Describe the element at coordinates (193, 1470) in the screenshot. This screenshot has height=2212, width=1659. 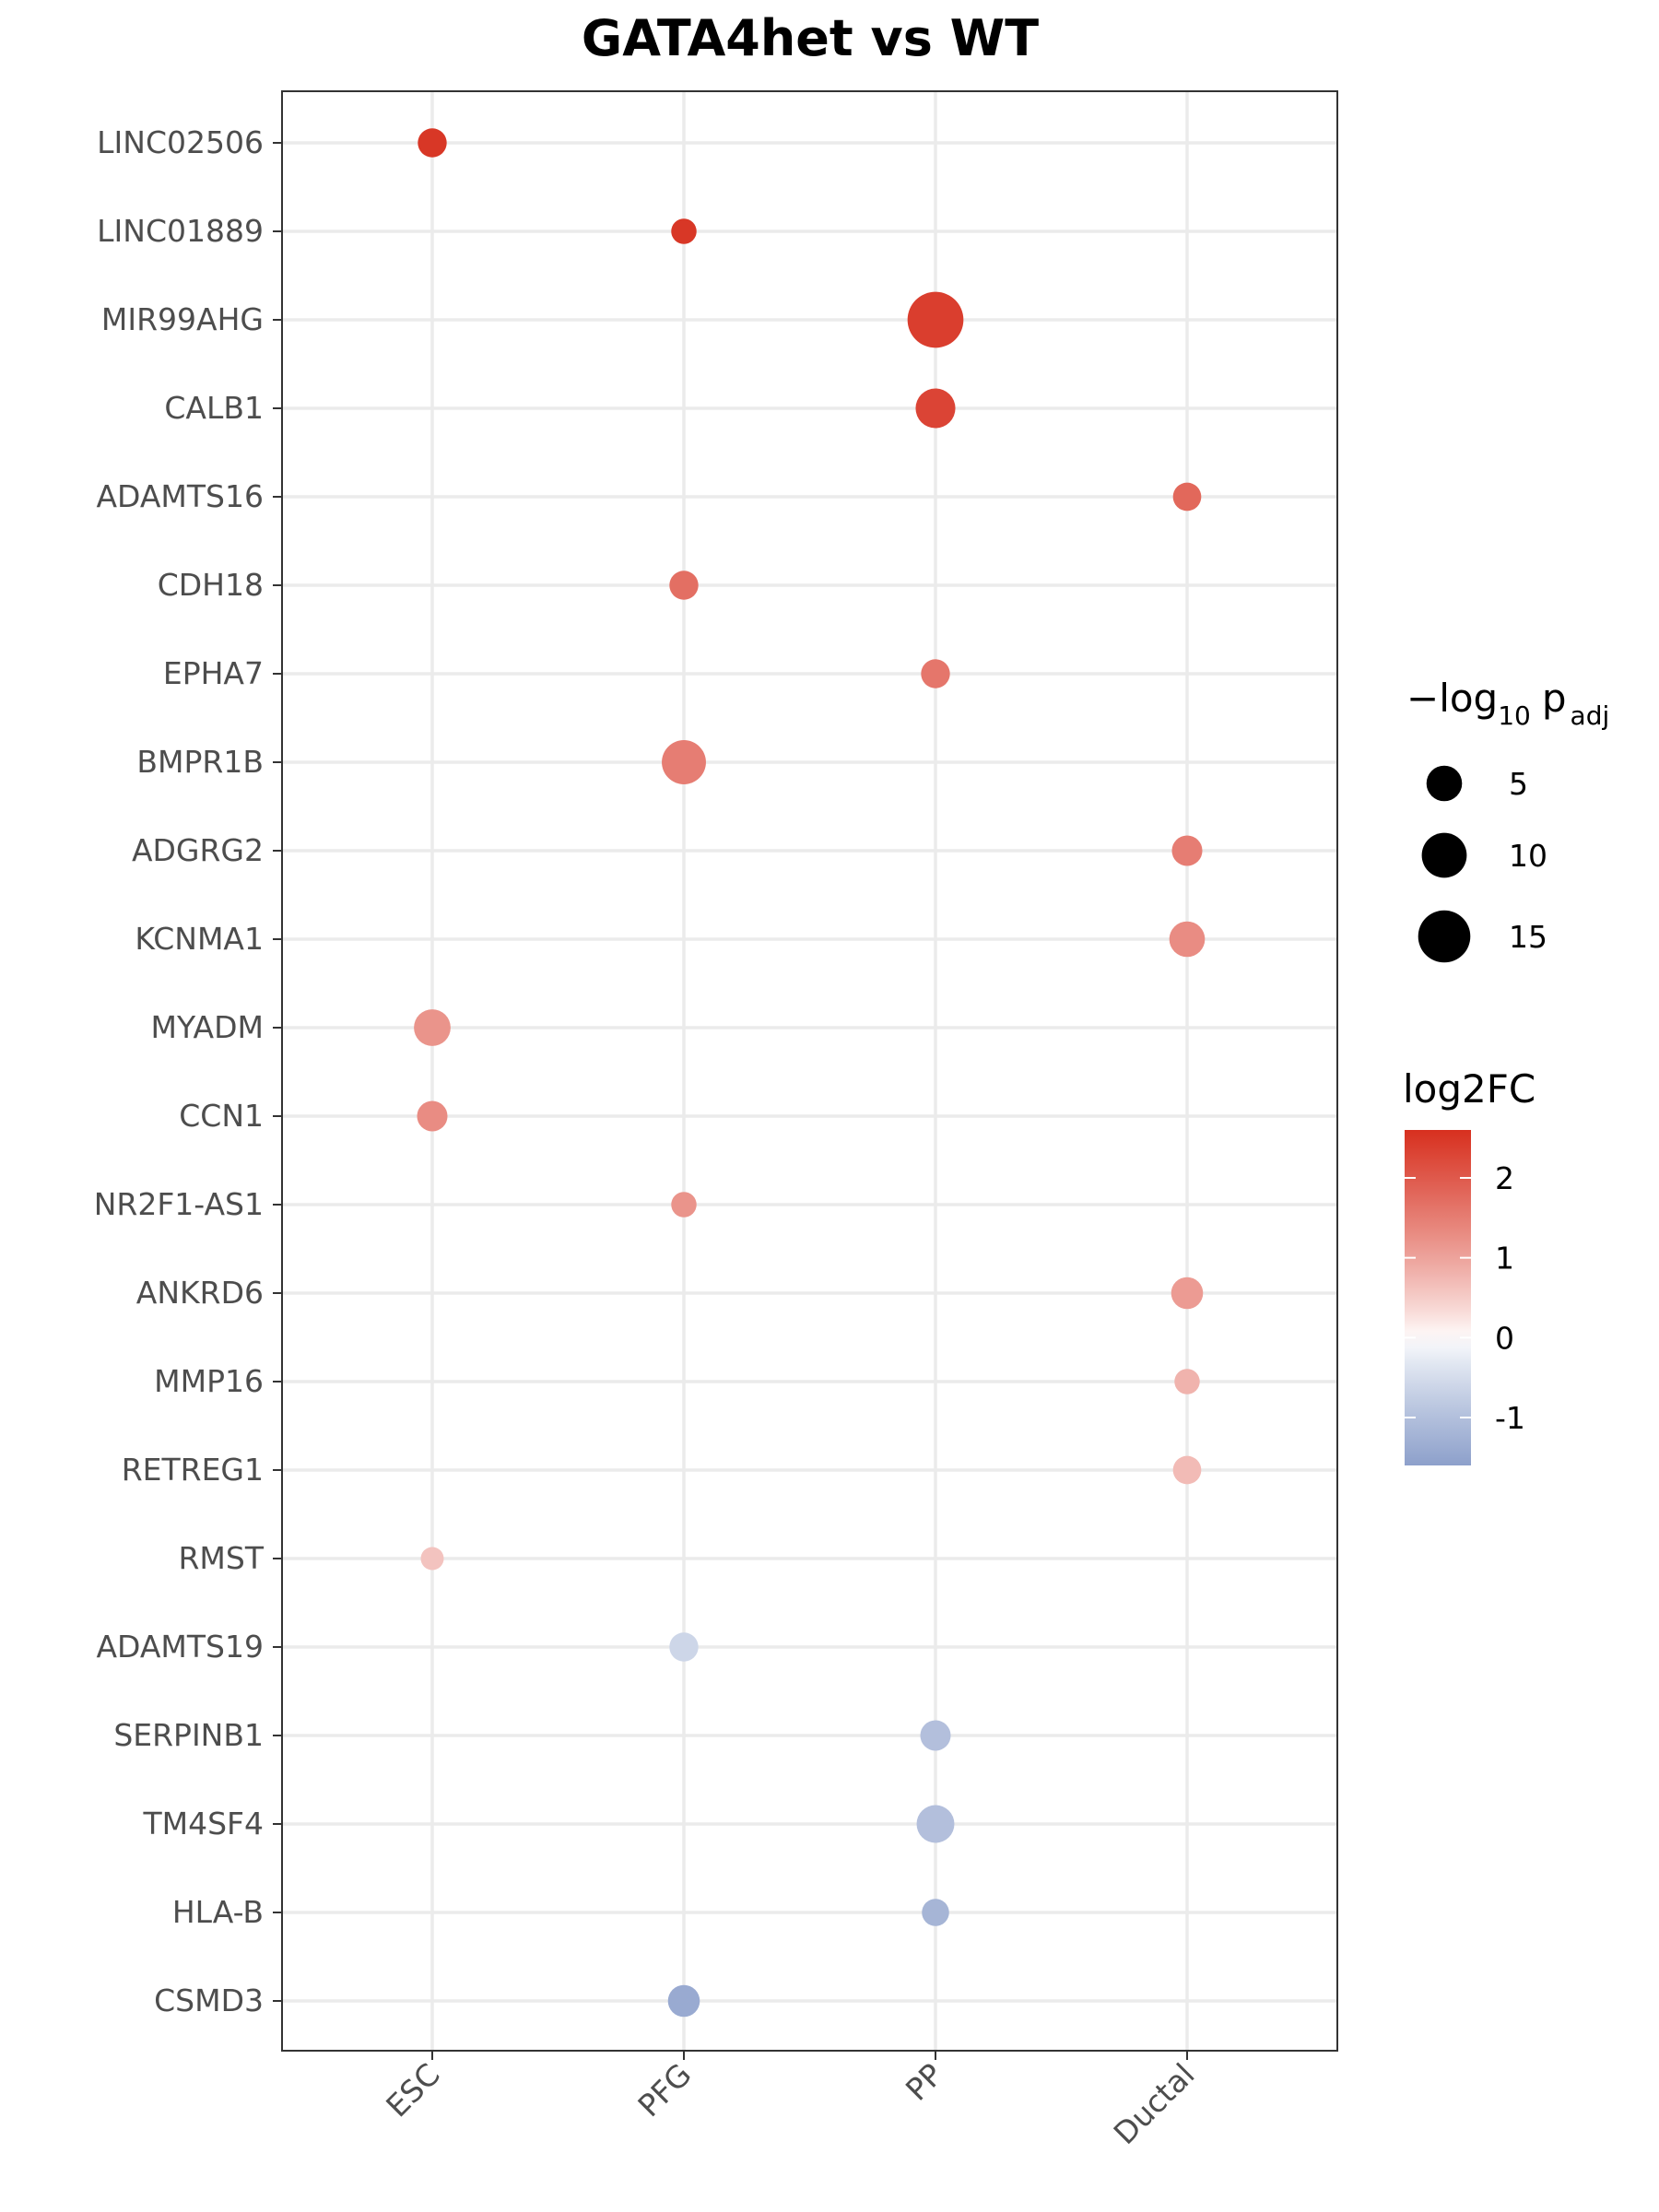
I see `y-tick-label: RETREG1` at that location.